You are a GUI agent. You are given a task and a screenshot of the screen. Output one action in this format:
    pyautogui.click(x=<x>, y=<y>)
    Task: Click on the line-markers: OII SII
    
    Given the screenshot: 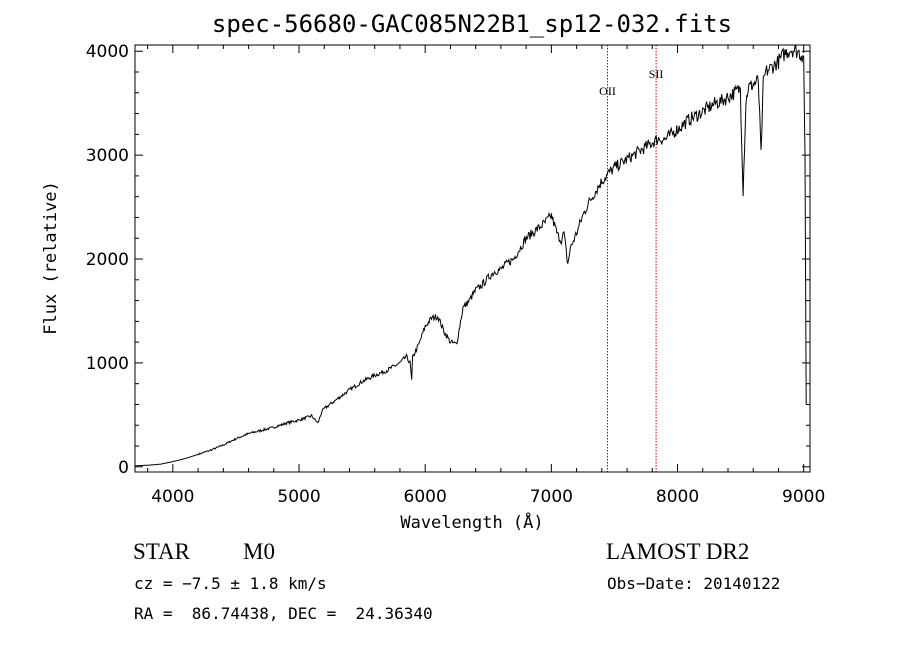 What is the action you would take?
    pyautogui.click(x=631, y=258)
    